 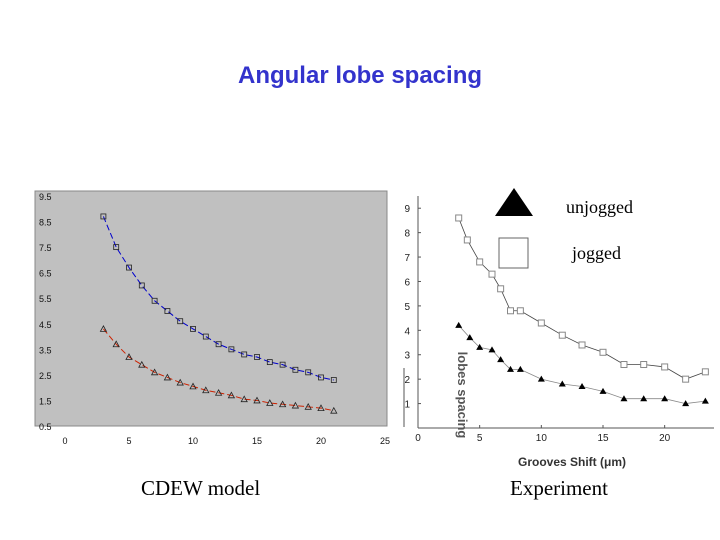 What do you see at coordinates (407, 380) in the screenshot?
I see `y-tick-label: 2` at bounding box center [407, 380].